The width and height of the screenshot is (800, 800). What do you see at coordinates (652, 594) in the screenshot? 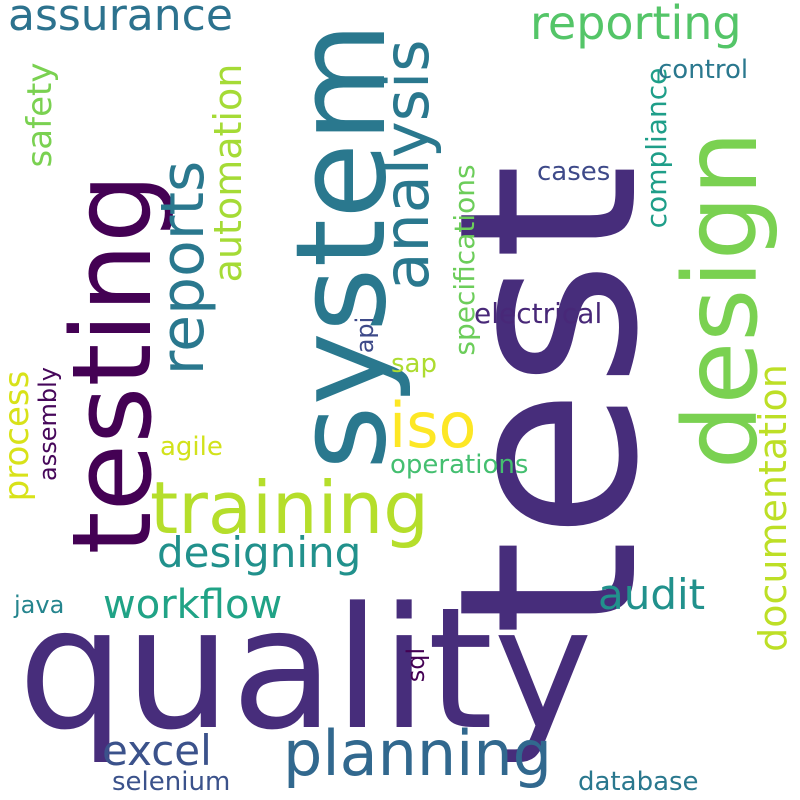
I see `word-audit: audit` at bounding box center [652, 594].